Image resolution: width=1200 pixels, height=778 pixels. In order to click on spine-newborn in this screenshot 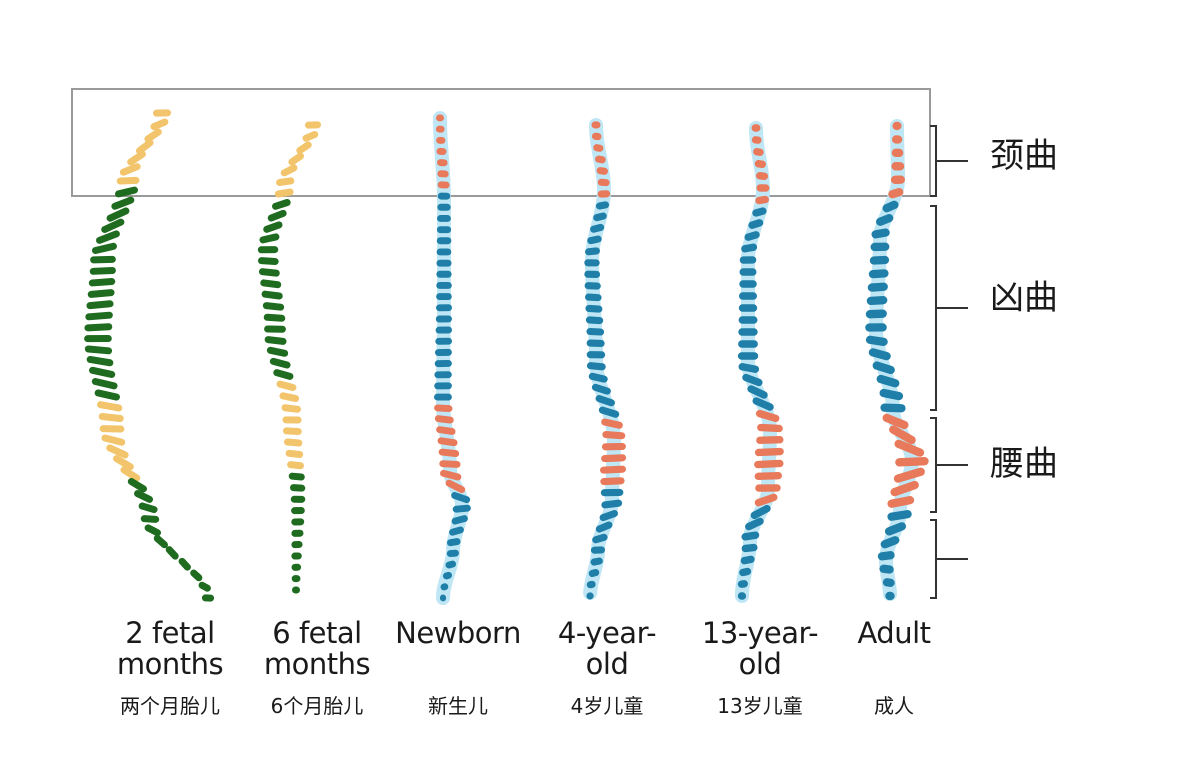, I will do `click(452, 358)`.